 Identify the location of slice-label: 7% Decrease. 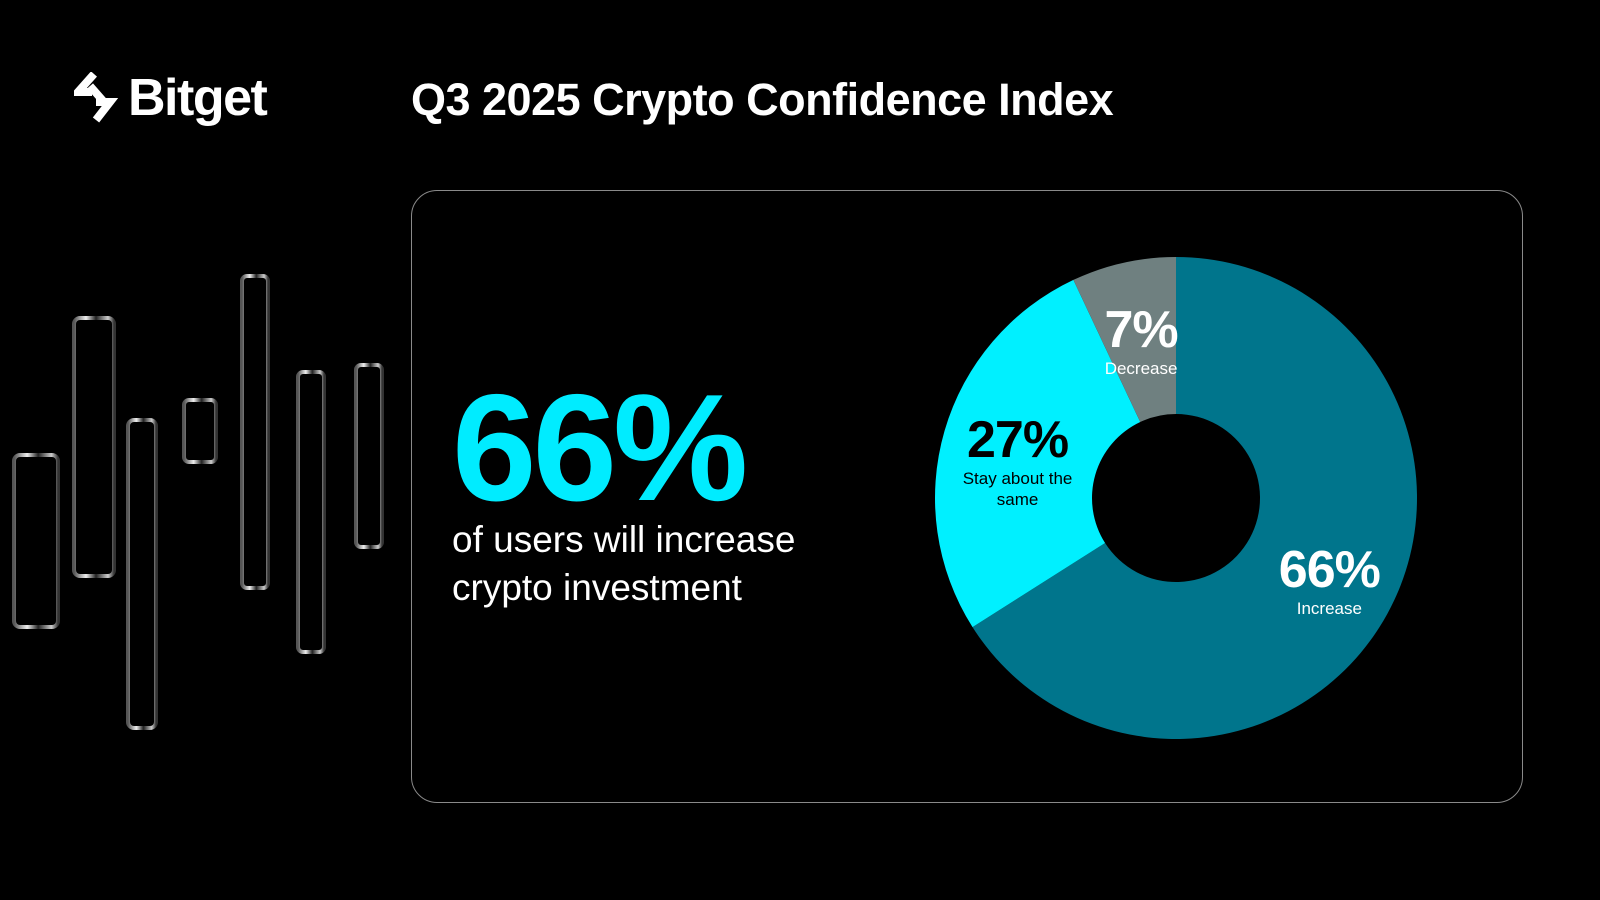
(1141, 339).